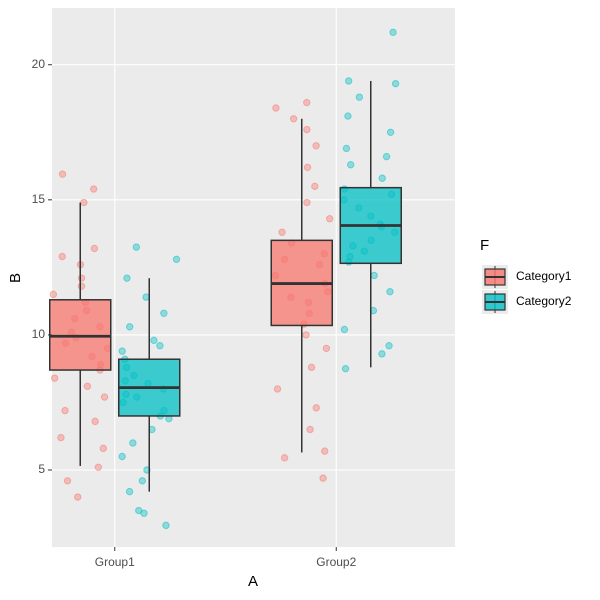 The width and height of the screenshot is (600, 600). What do you see at coordinates (39, 64) in the screenshot?
I see `y-tick-label: 20` at bounding box center [39, 64].